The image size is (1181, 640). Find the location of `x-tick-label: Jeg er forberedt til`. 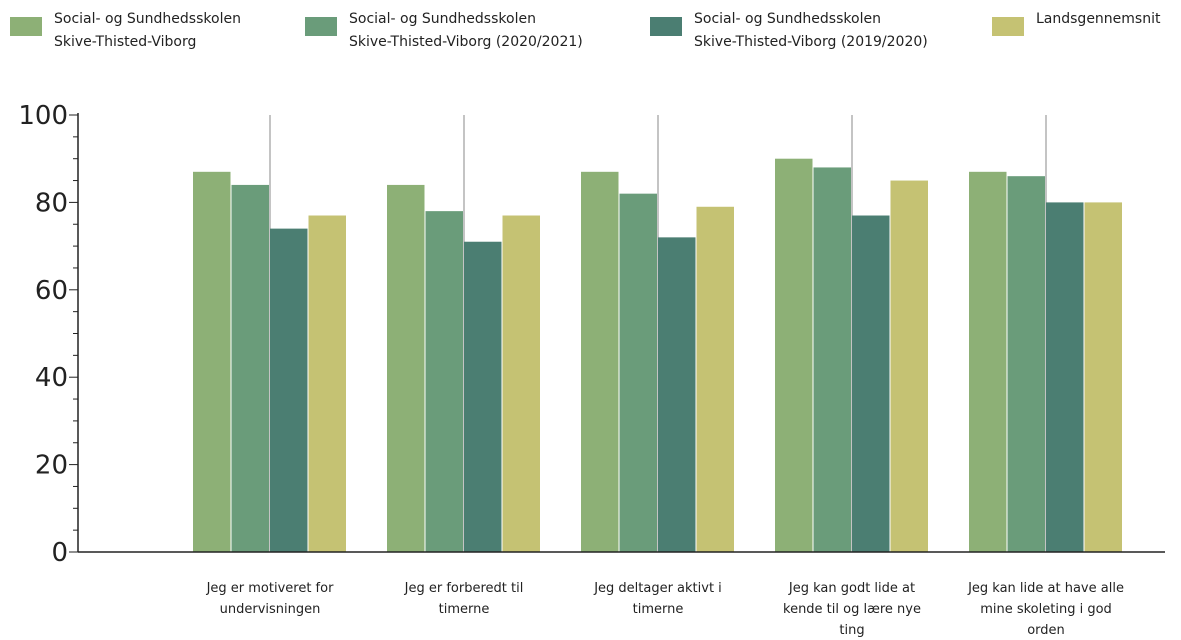

x-tick-label: Jeg er forberedt til is located at coordinates (464, 588).